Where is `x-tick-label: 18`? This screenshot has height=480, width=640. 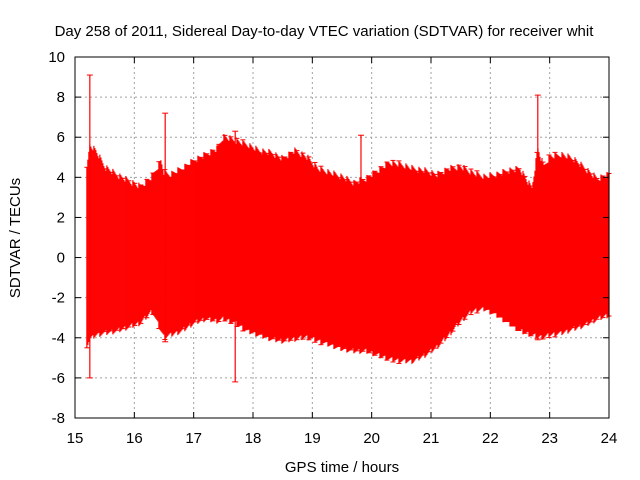 x-tick-label: 18 is located at coordinates (253, 438).